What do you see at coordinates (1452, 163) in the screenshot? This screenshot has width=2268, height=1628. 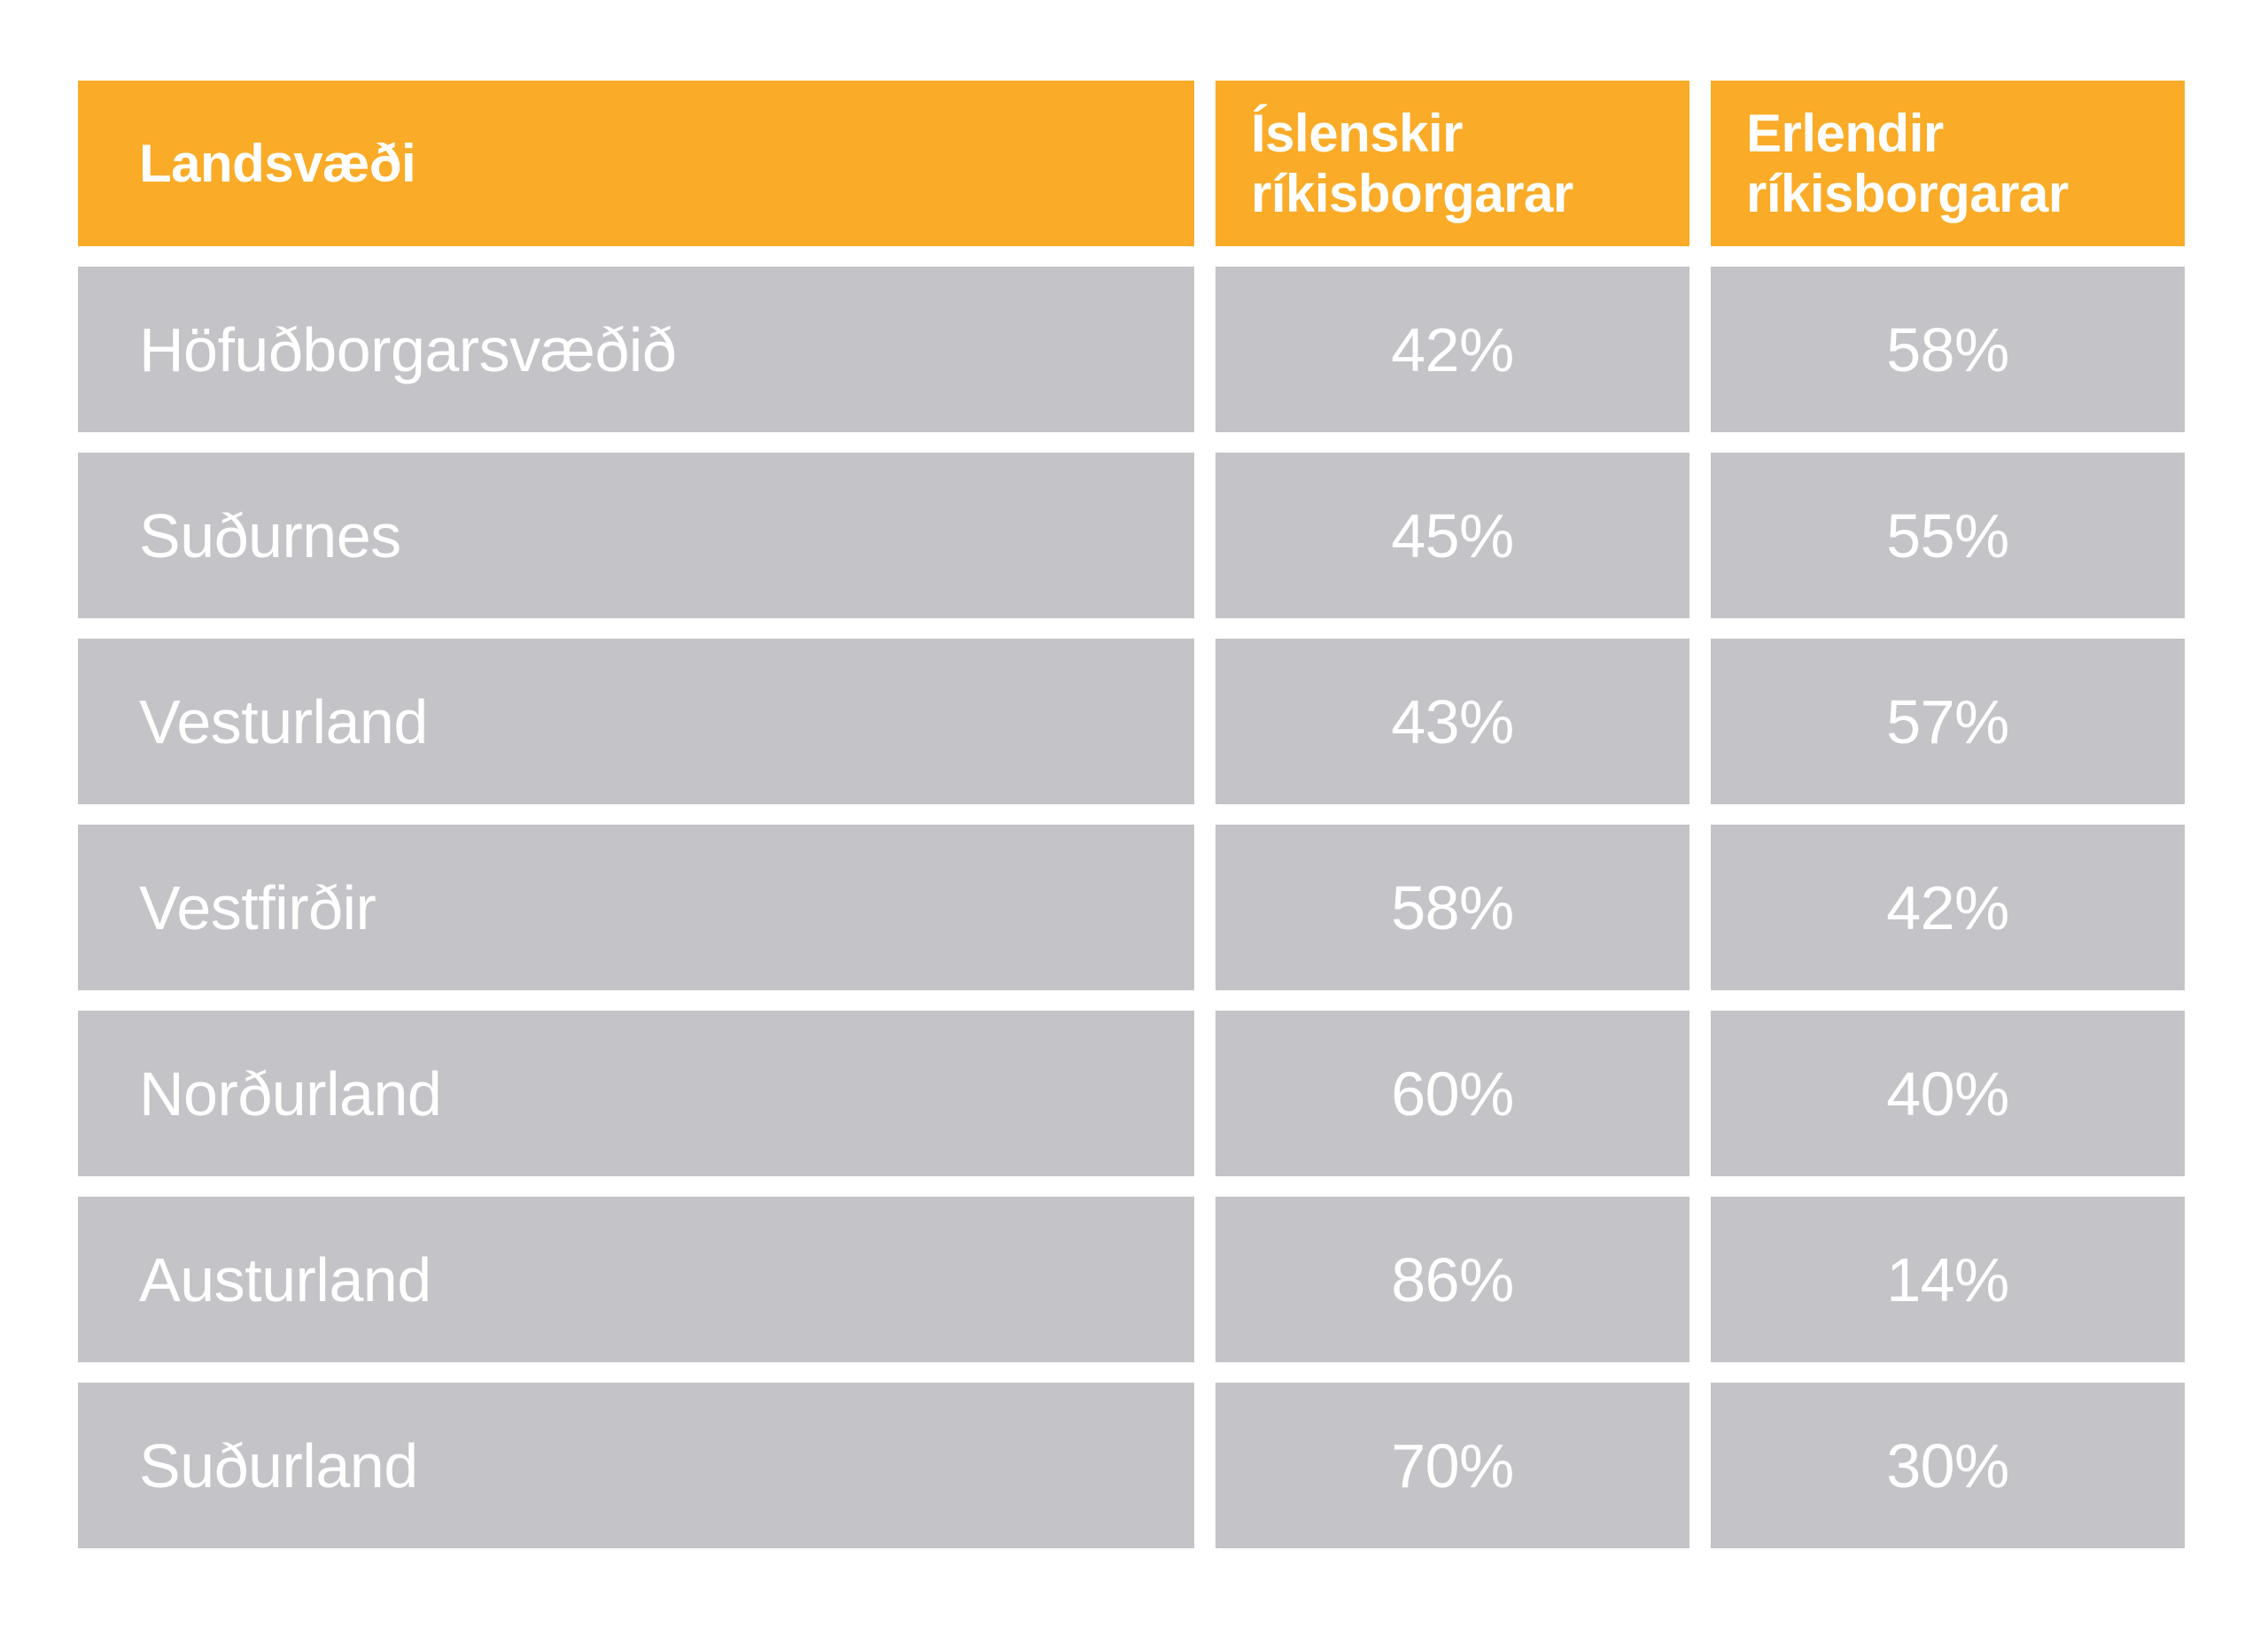 I see `column-header-islenskir-rikisborgarar: Íslenskir ríkisborgarar` at bounding box center [1452, 163].